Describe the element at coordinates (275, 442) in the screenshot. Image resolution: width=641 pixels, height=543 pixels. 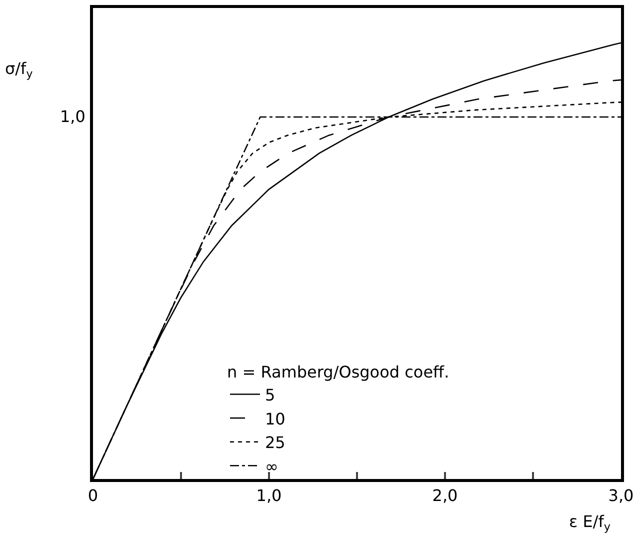
I see `legend-label: 25` at that location.